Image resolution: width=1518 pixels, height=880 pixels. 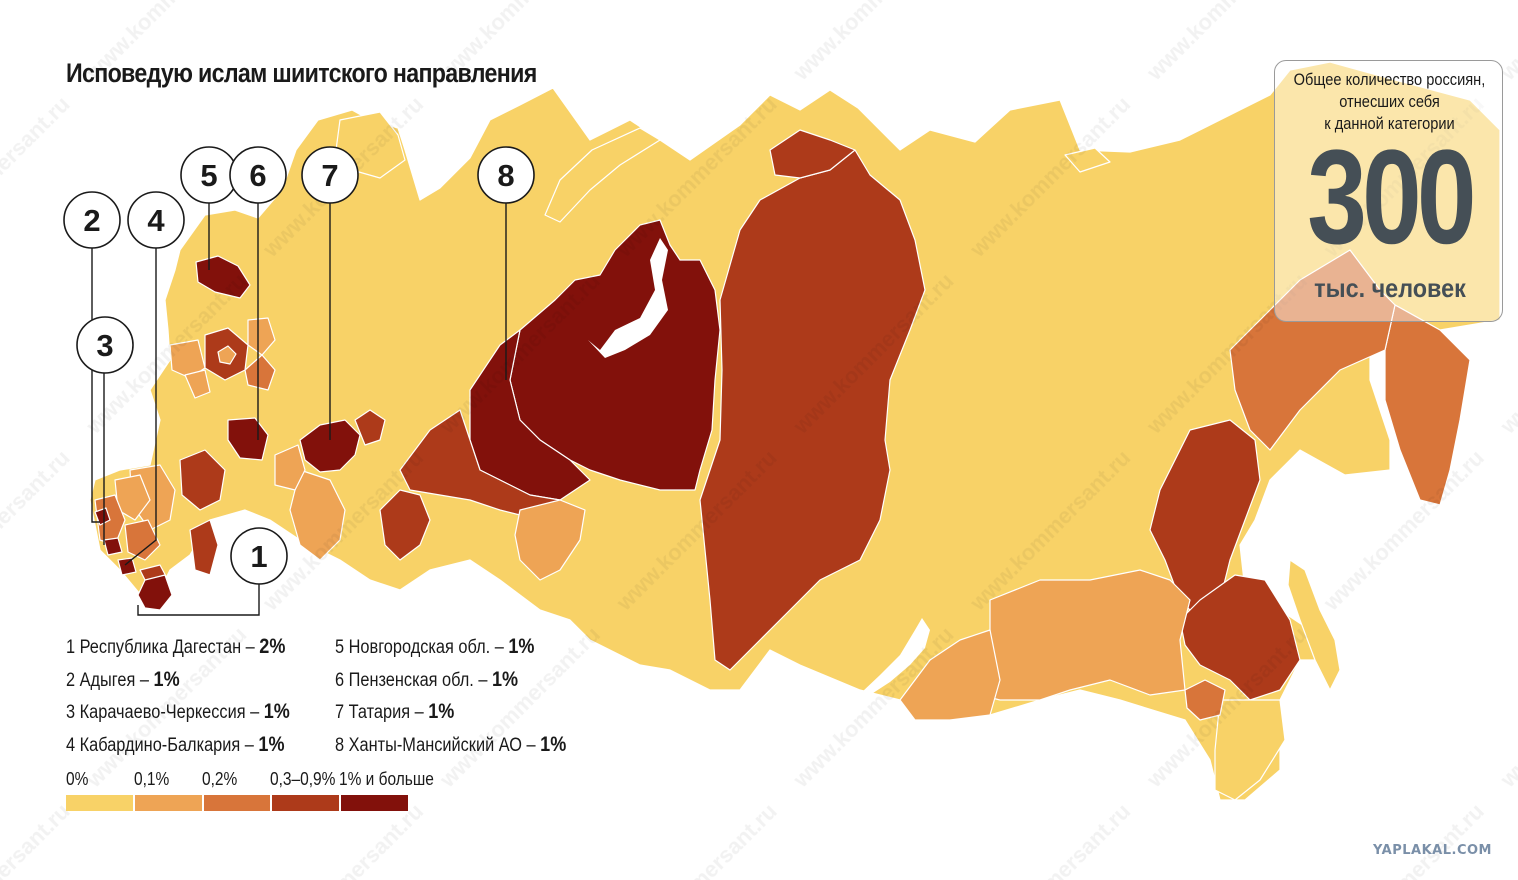 I want to click on region-item-3-value: 1%, so click(x=276, y=711).